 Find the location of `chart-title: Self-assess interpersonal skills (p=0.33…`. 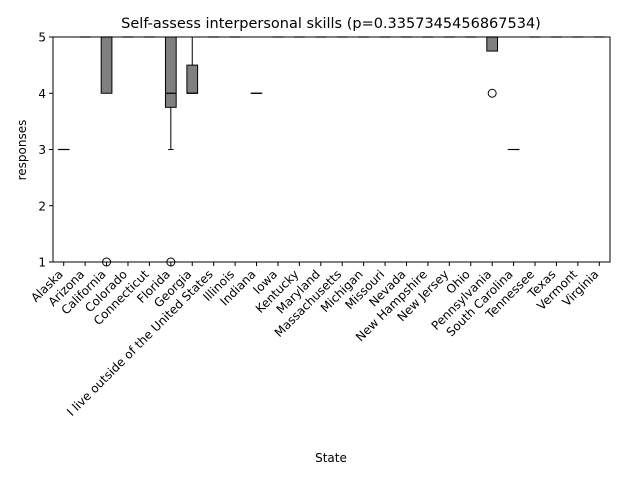

chart-title: Self-assess interpersonal skills (p=0.33… is located at coordinates (331, 24).